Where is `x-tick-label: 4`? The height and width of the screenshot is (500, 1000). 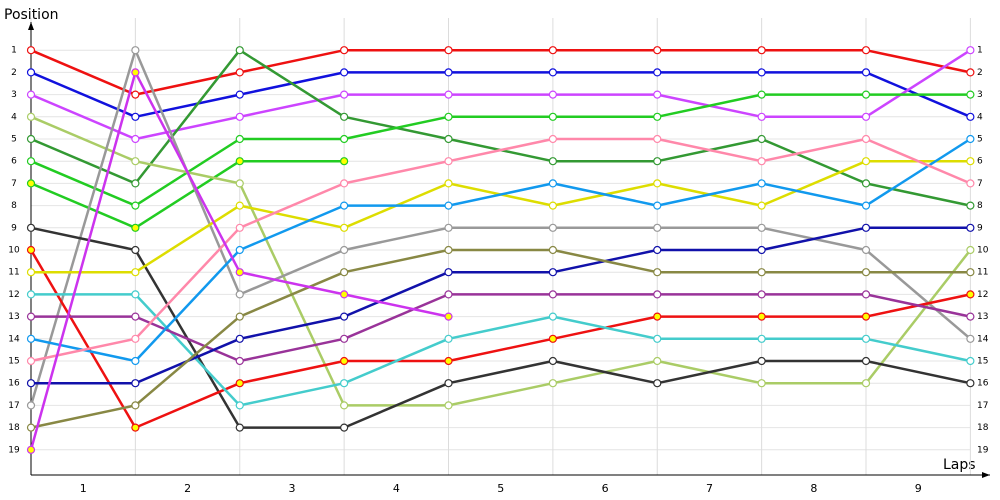 x-tick-label: 4 is located at coordinates (396, 488).